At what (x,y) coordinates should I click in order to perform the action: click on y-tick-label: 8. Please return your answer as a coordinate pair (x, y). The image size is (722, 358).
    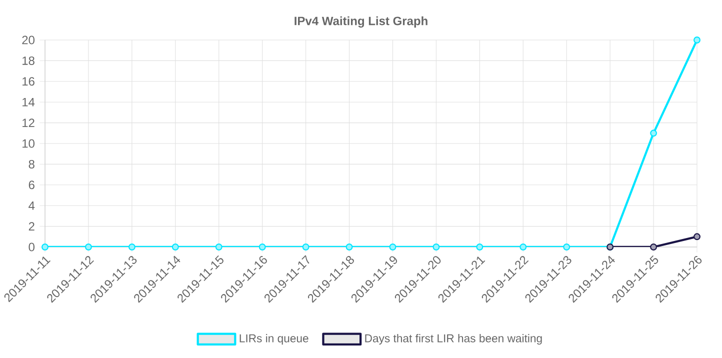
    Looking at the image, I should click on (31, 164).